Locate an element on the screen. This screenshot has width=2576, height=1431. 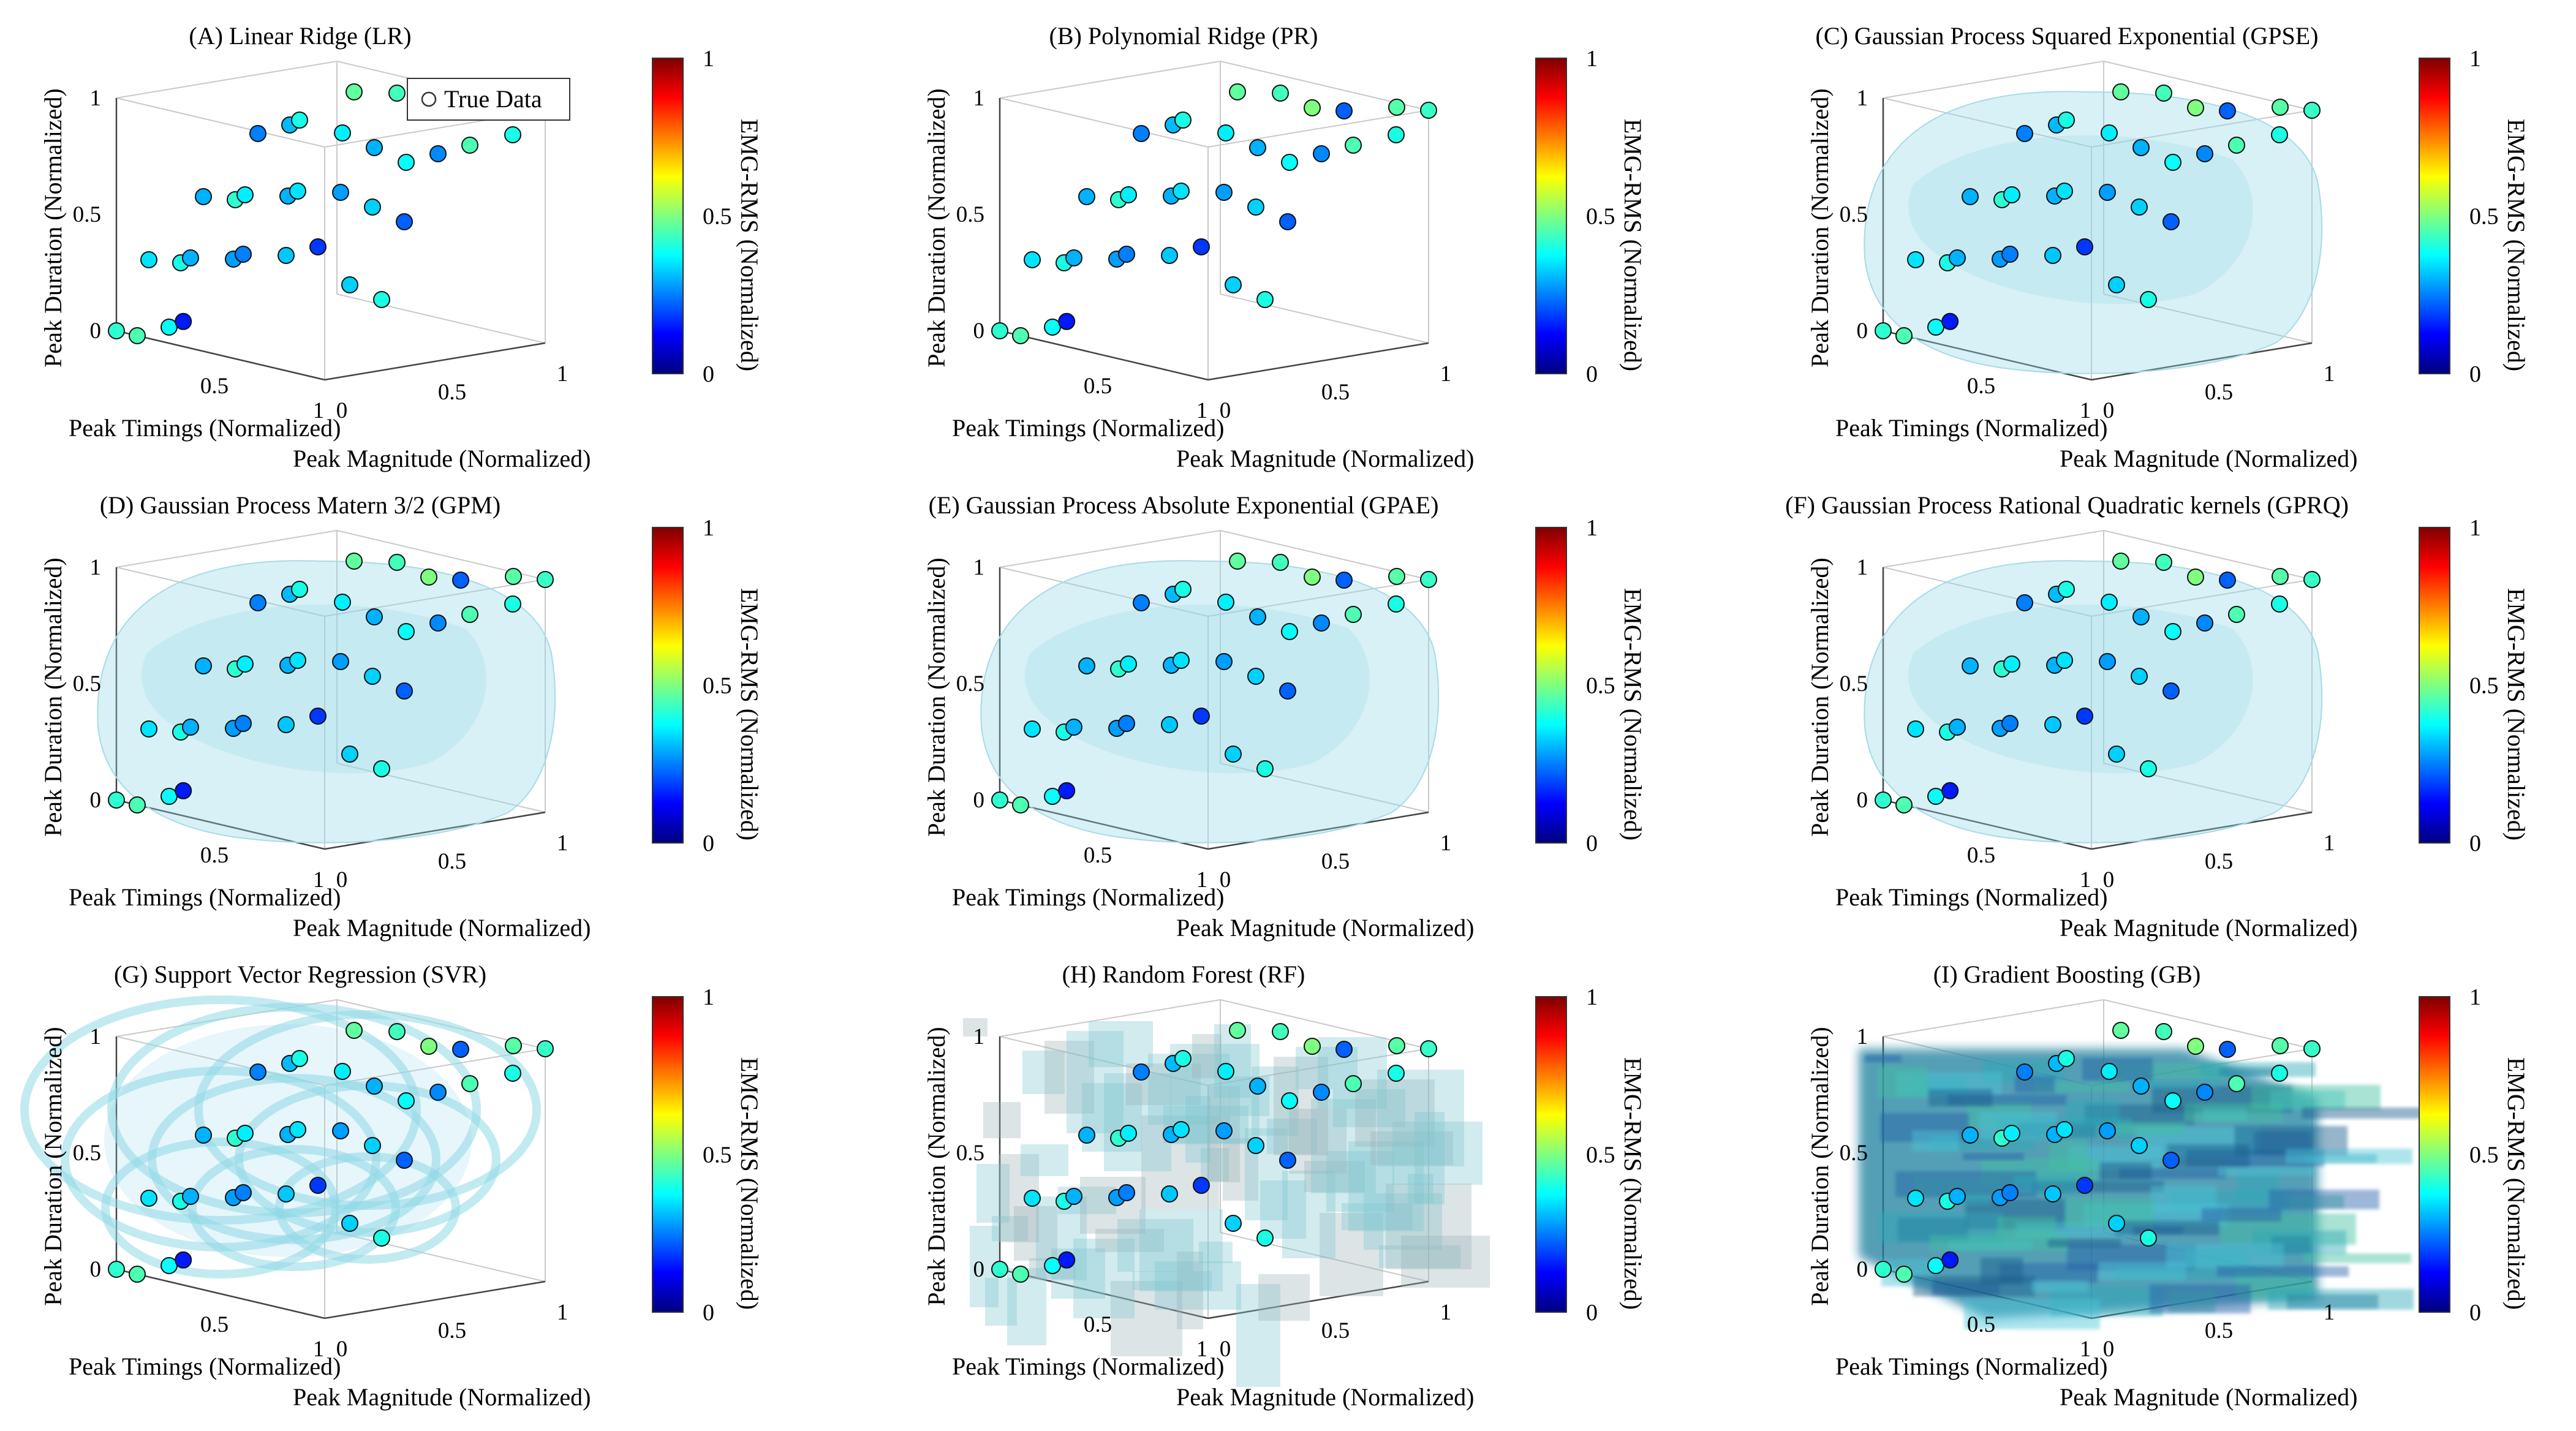
y-axis-label: Peak Magnitude (Normalized) is located at coordinates (1325, 459).